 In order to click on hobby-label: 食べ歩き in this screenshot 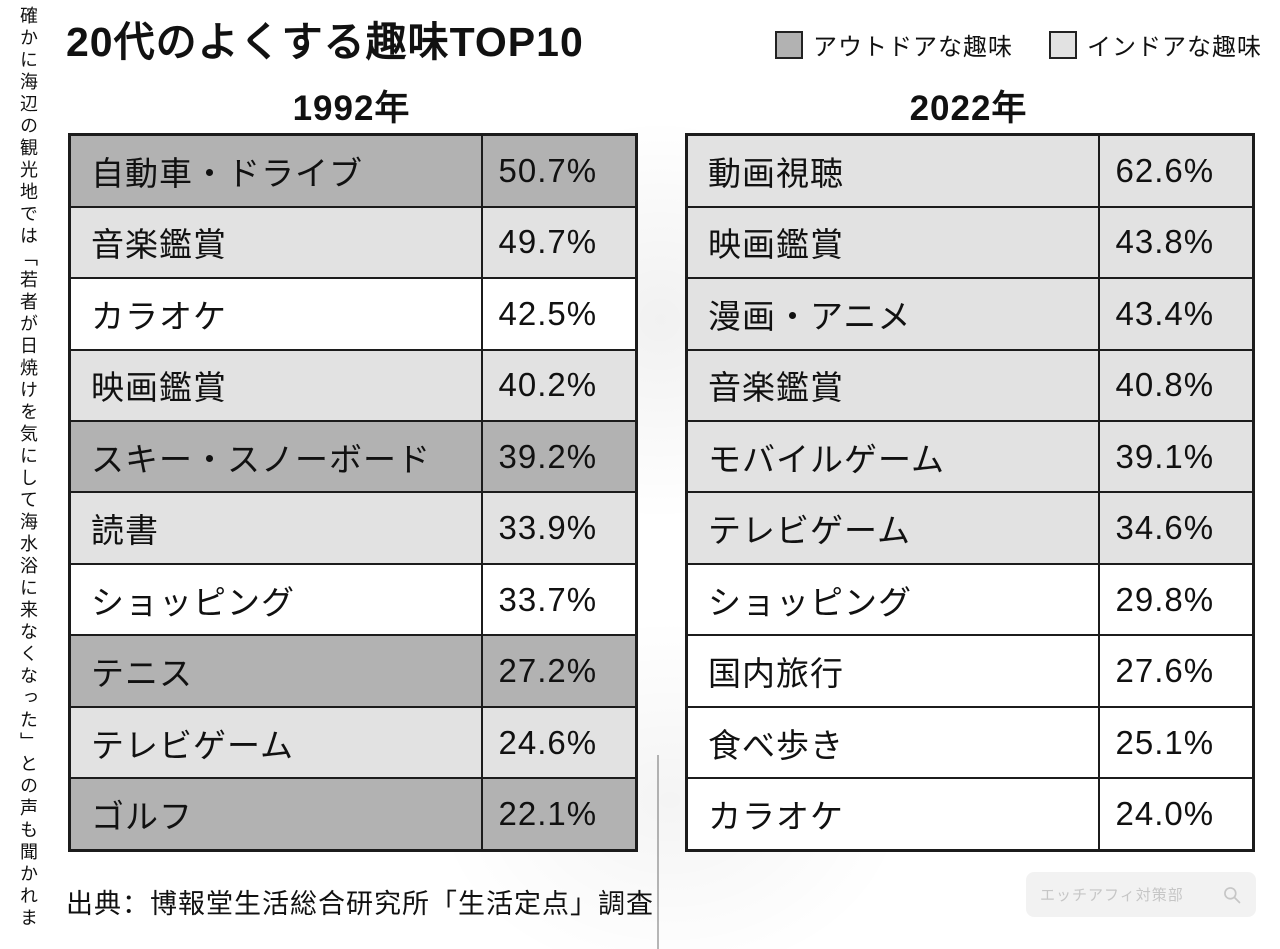, I will do `click(892, 742)`.